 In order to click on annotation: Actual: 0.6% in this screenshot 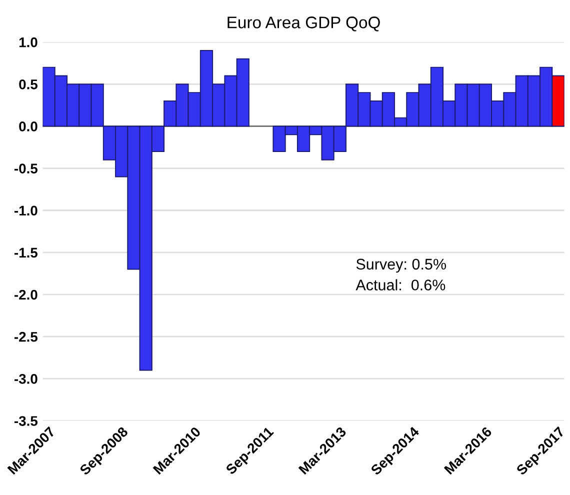, I will do `click(401, 284)`.